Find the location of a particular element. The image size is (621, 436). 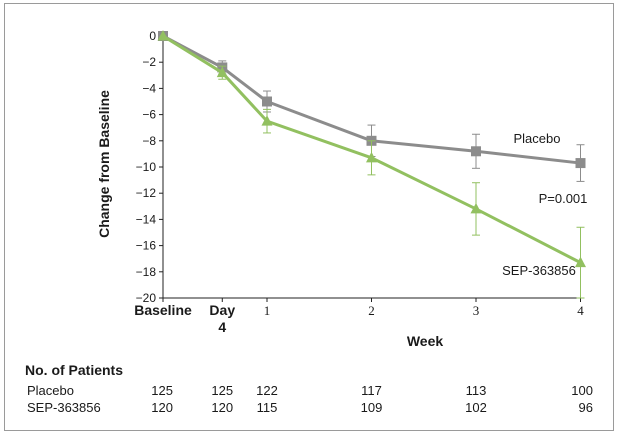

table-cell: 122 is located at coordinates (267, 390).